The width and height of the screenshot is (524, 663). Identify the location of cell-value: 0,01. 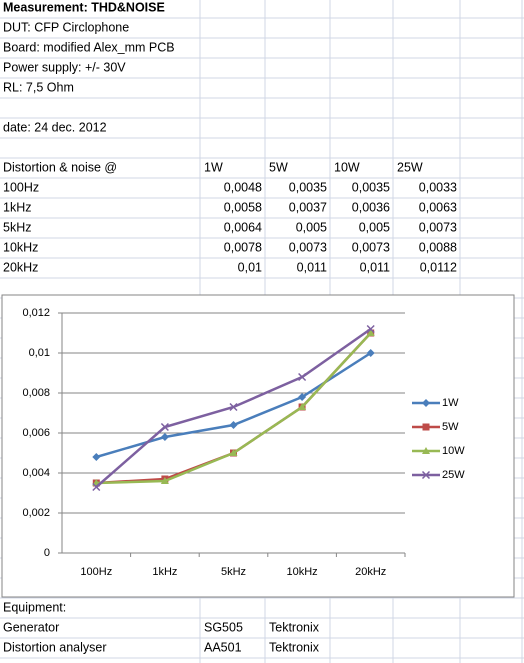
(250, 267).